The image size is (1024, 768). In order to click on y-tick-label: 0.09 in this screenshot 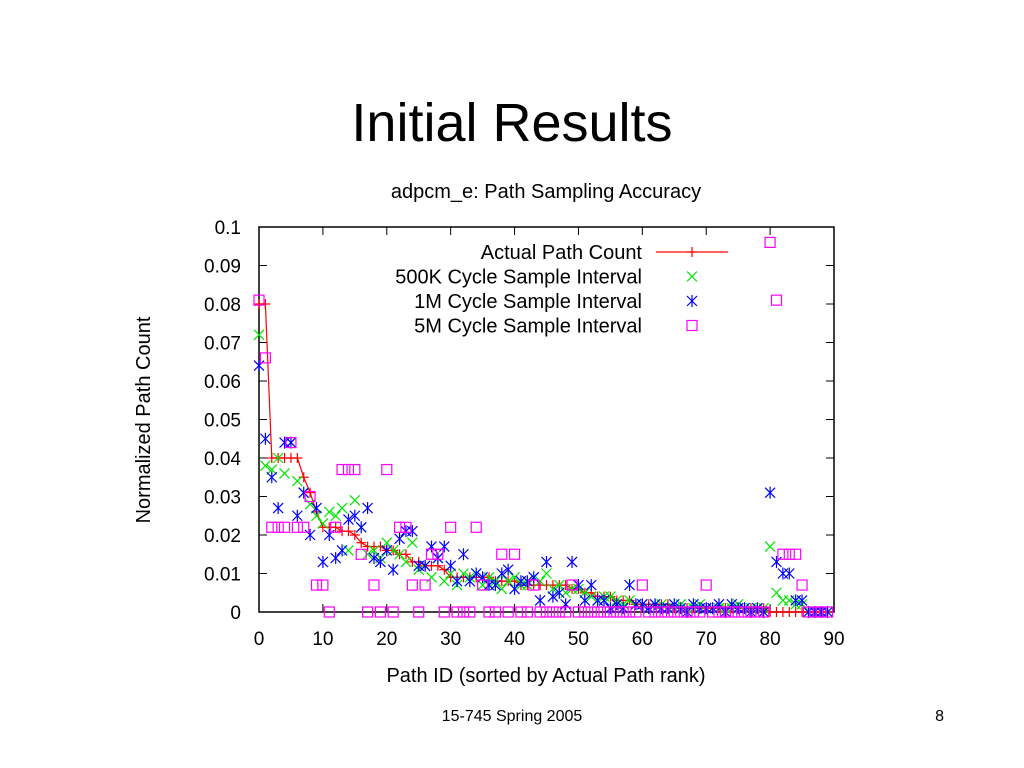, I will do `click(222, 267)`.